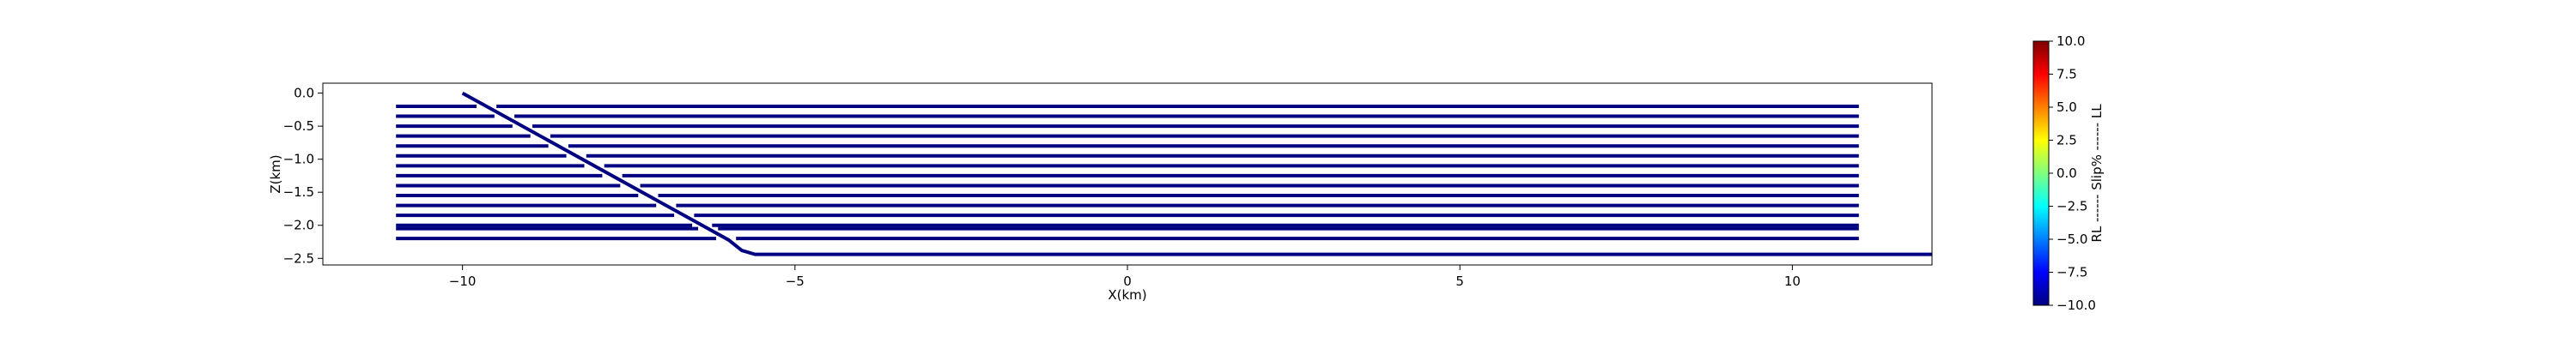  Describe the element at coordinates (1127, 281) in the screenshot. I see `x-tick-label: 0` at that location.